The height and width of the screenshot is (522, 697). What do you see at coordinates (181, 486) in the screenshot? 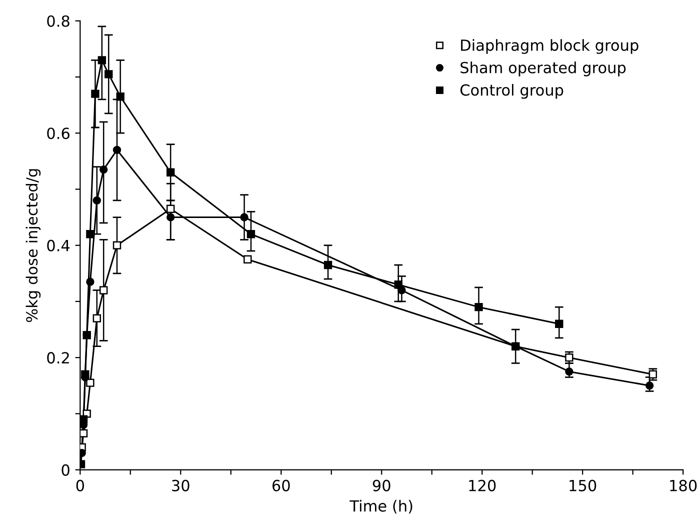
I see `x-tick-label: 30` at bounding box center [181, 486].